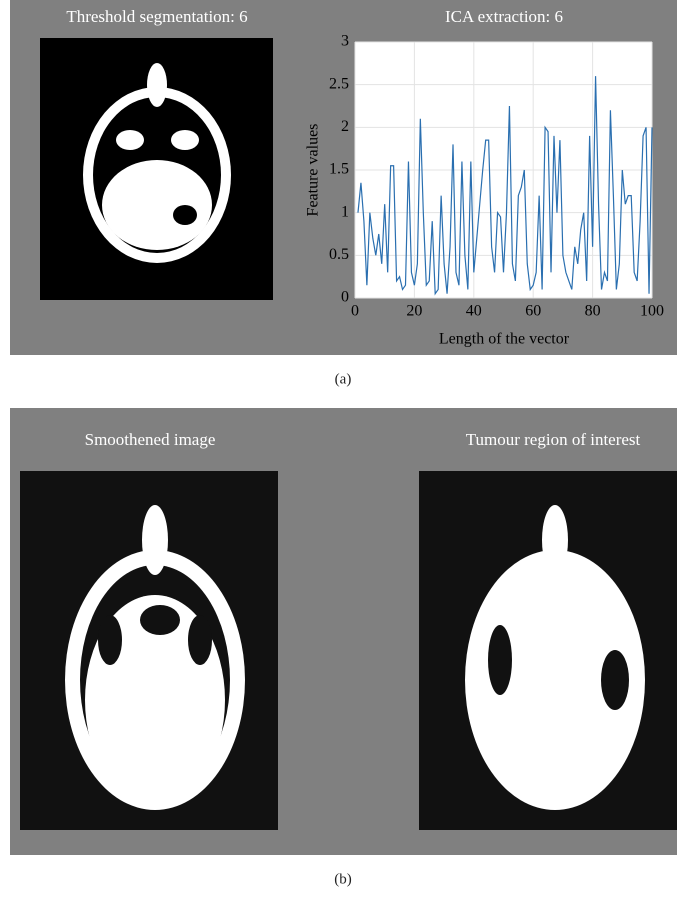 The width and height of the screenshot is (677, 901). What do you see at coordinates (505, 186) in the screenshot?
I see `data-line` at bounding box center [505, 186].